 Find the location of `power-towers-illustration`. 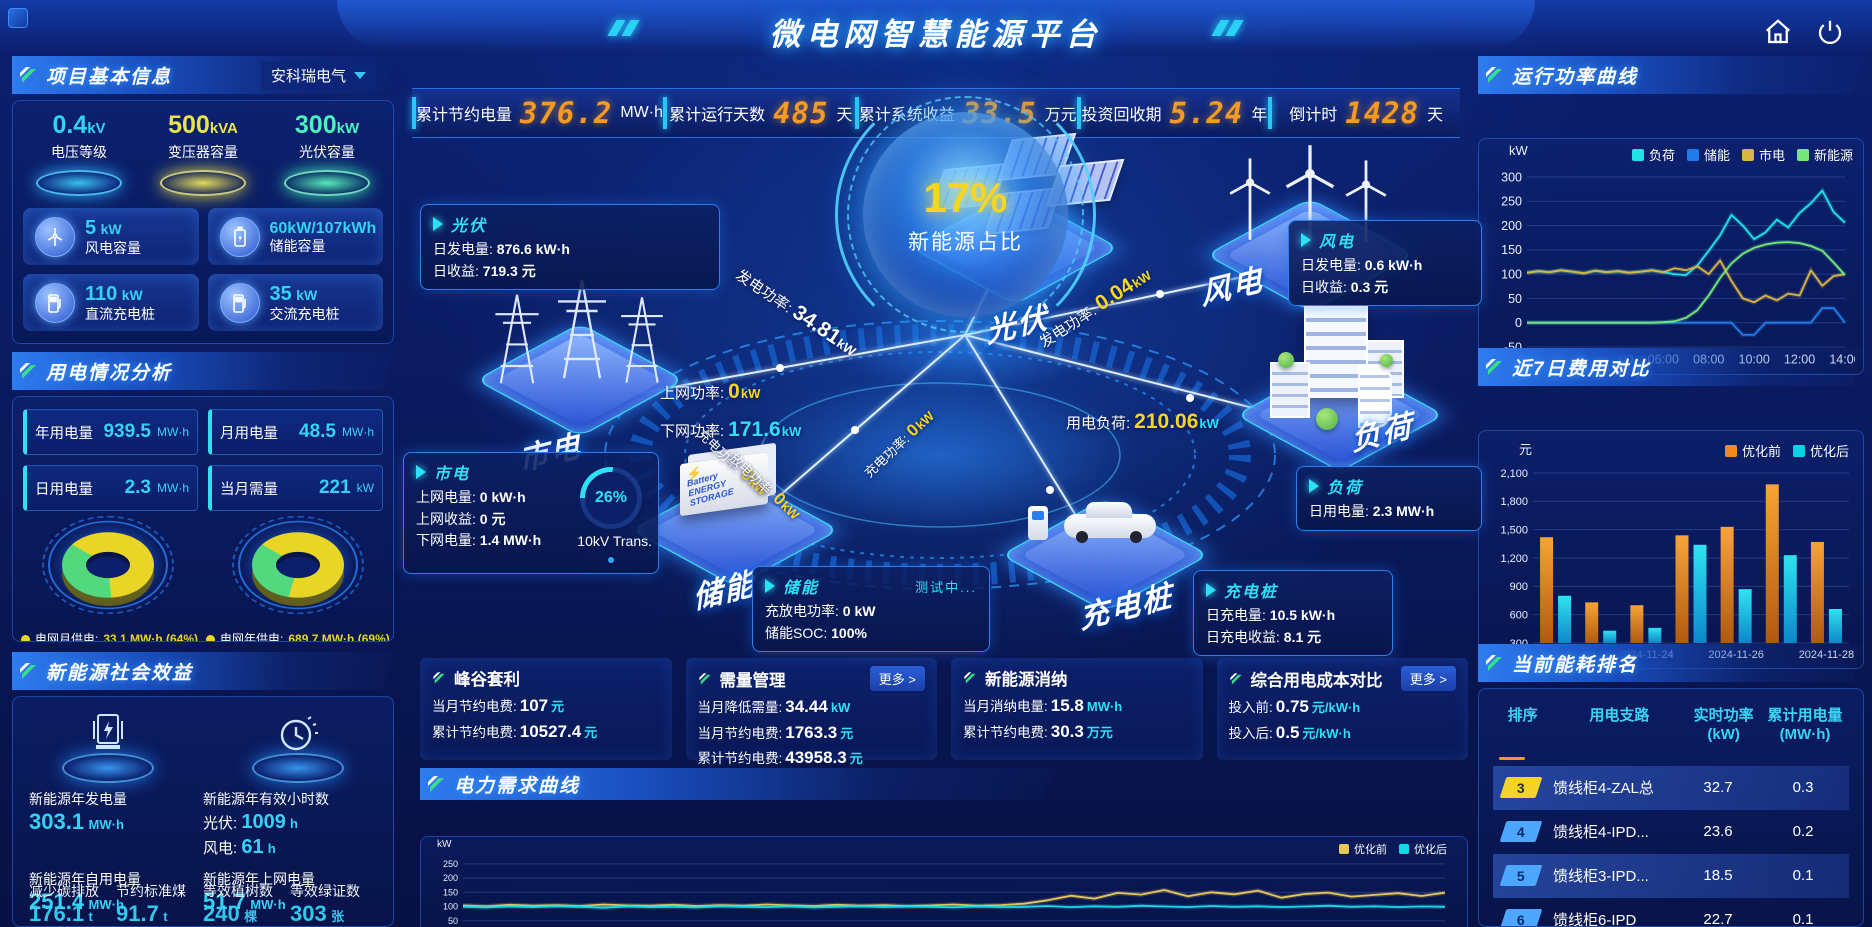

power-towers-illustration is located at coordinates (580, 334).